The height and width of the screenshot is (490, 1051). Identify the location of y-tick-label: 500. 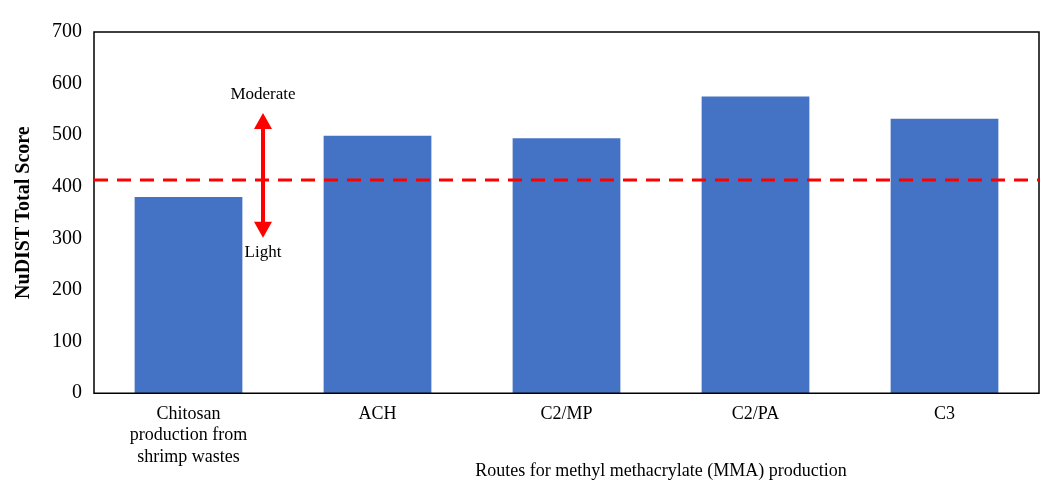
(67, 133).